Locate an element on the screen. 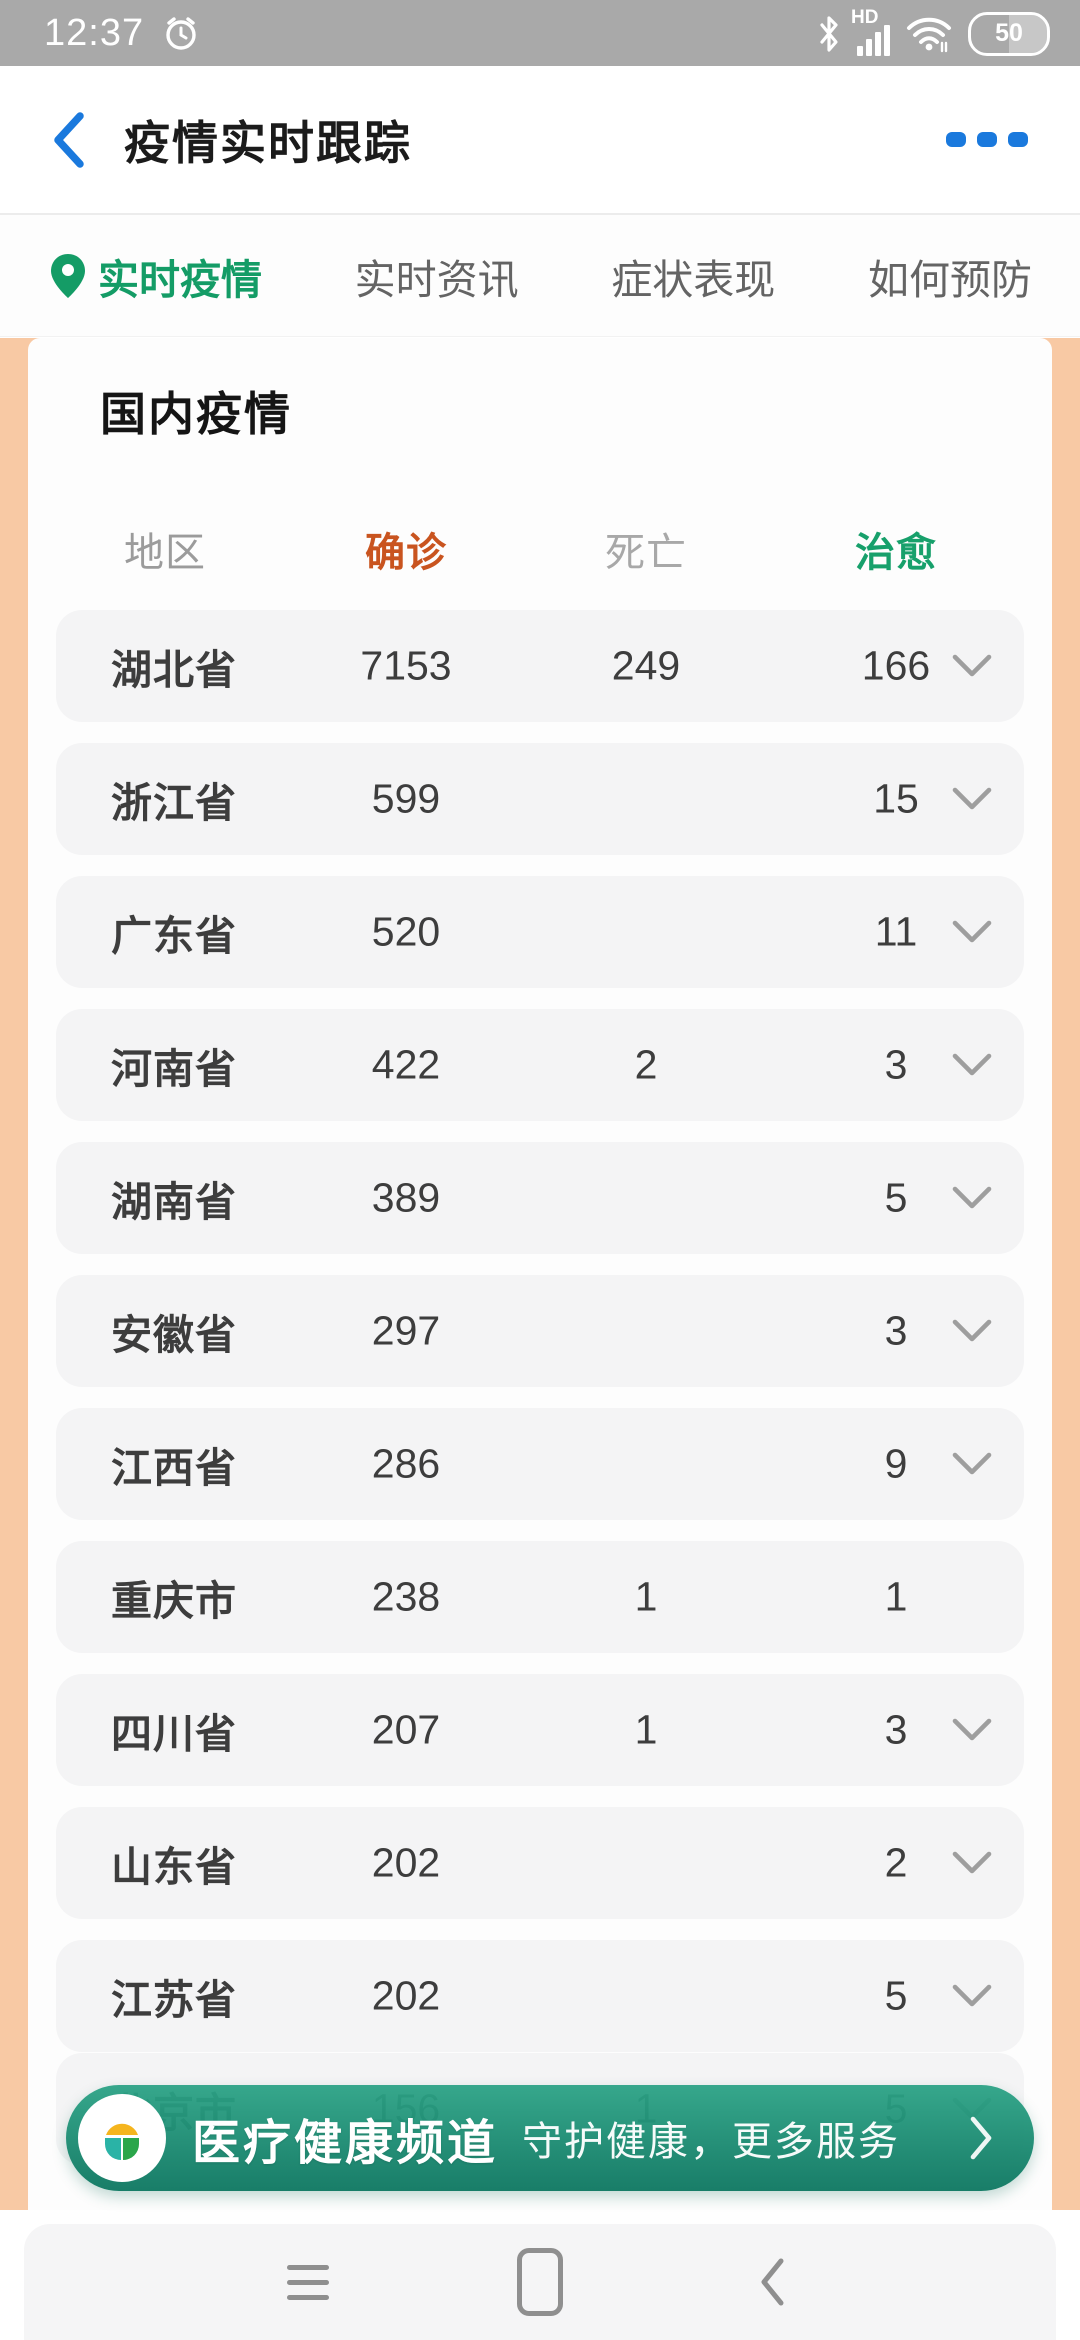  tab-label: 症状表现 is located at coordinates (693, 279).